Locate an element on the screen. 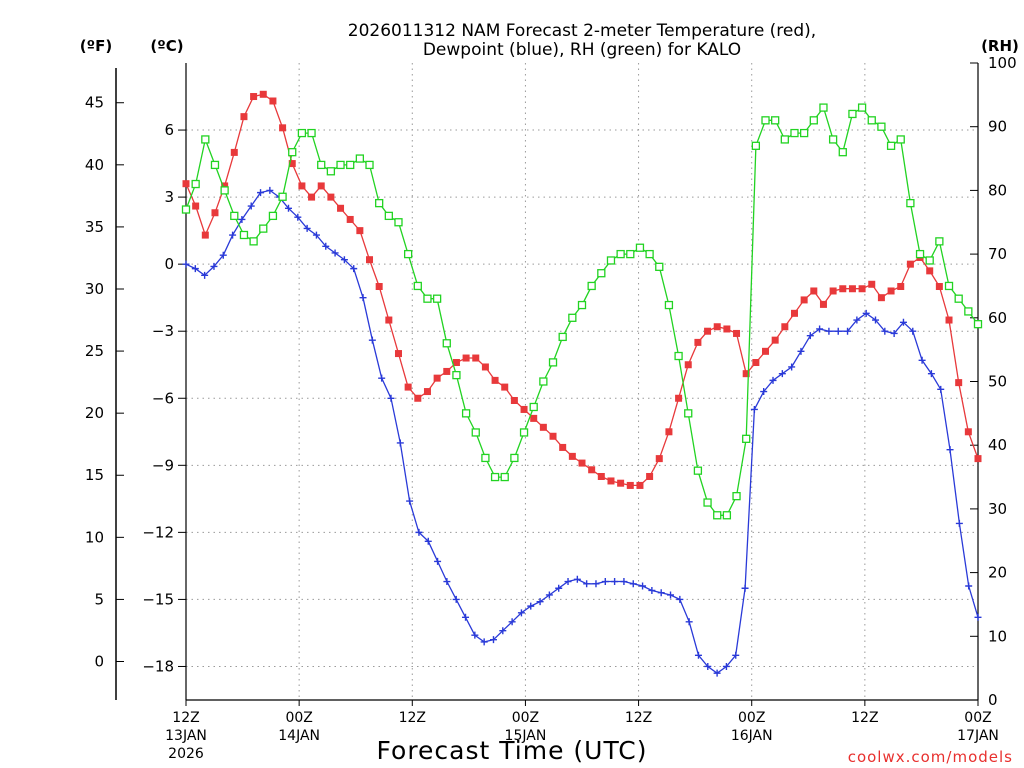 The height and width of the screenshot is (768, 1024). c-tick-label: −3 is located at coordinates (163, 331).